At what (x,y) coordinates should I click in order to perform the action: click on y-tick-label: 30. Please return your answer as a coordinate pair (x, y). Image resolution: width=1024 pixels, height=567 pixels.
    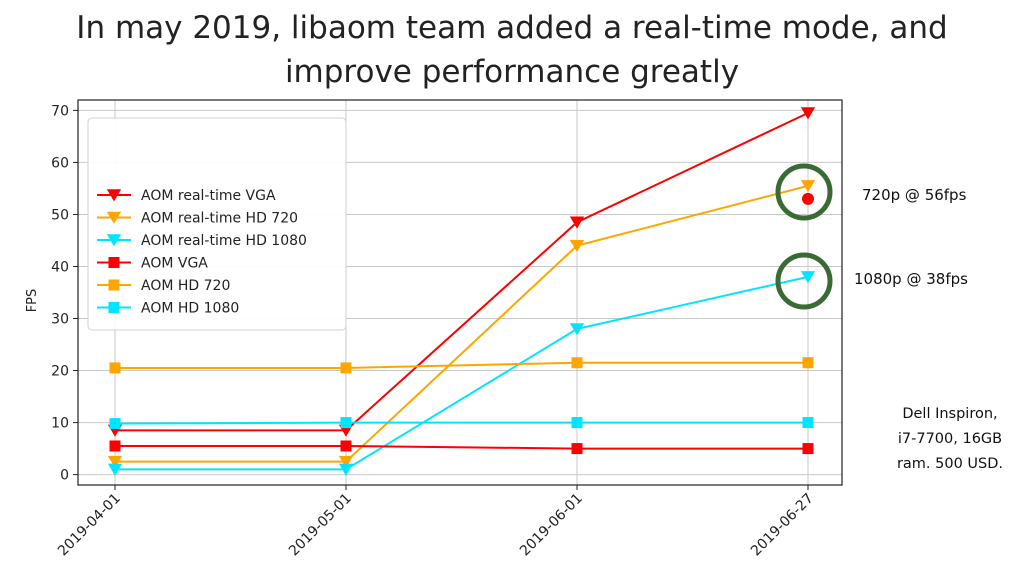
    Looking at the image, I should click on (60, 320).